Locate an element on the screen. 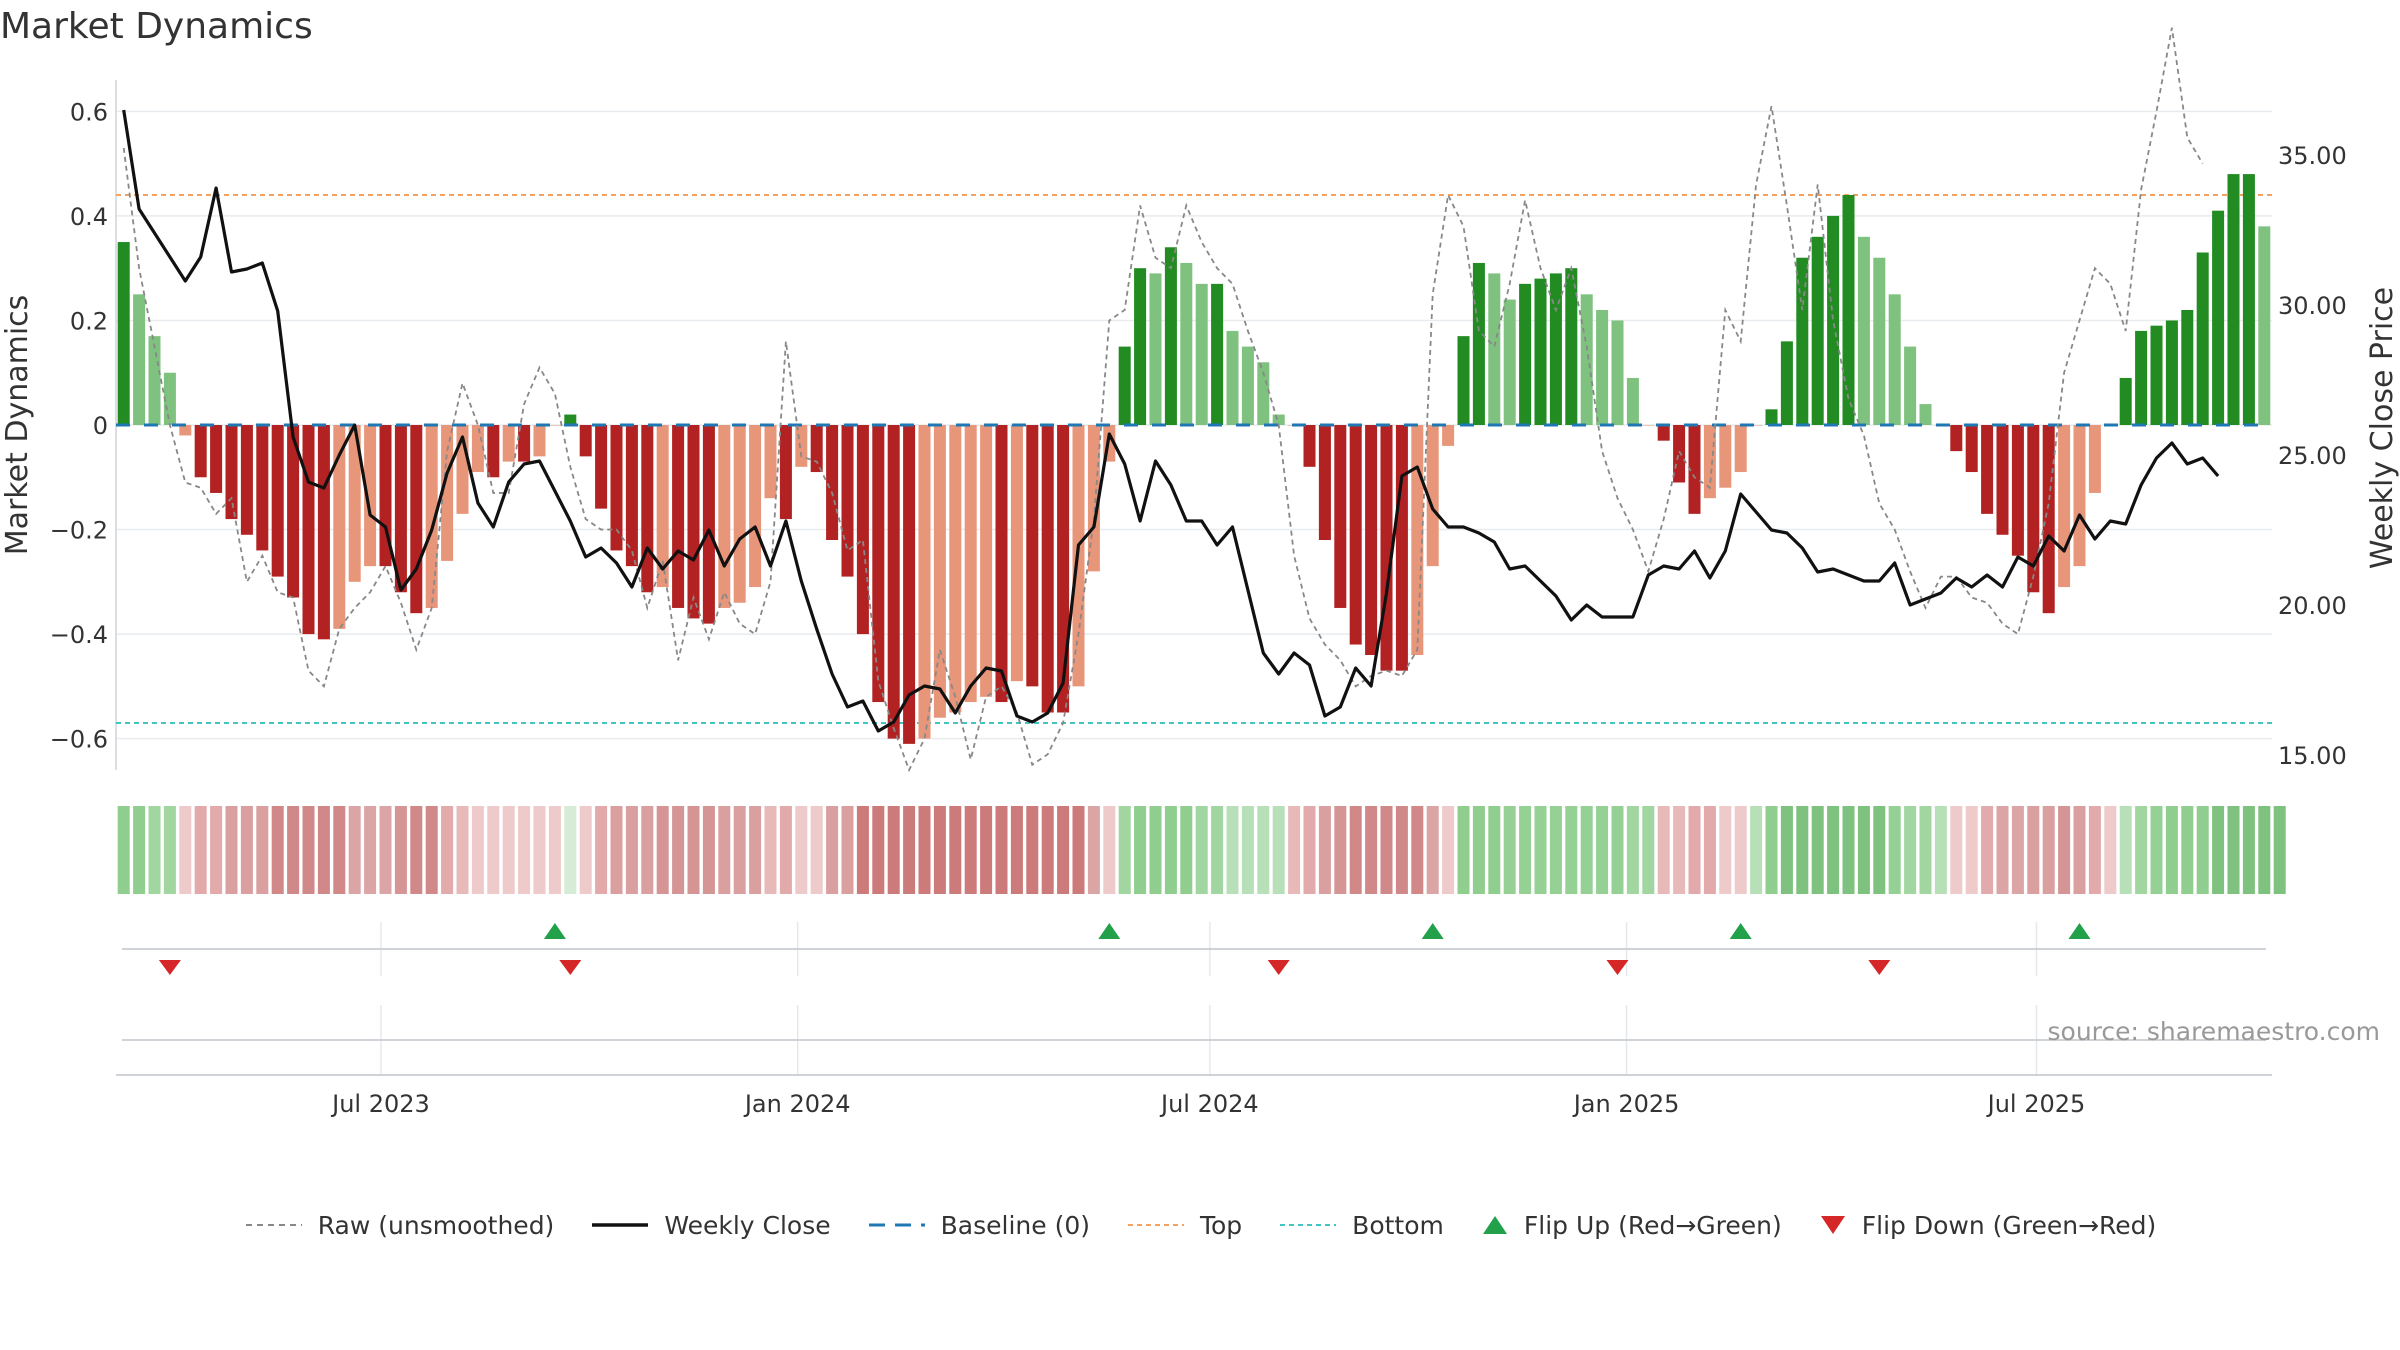 The height and width of the screenshot is (1350, 2400). legend-item-raw: Raw (unsmoothed) is located at coordinates (399, 1225).